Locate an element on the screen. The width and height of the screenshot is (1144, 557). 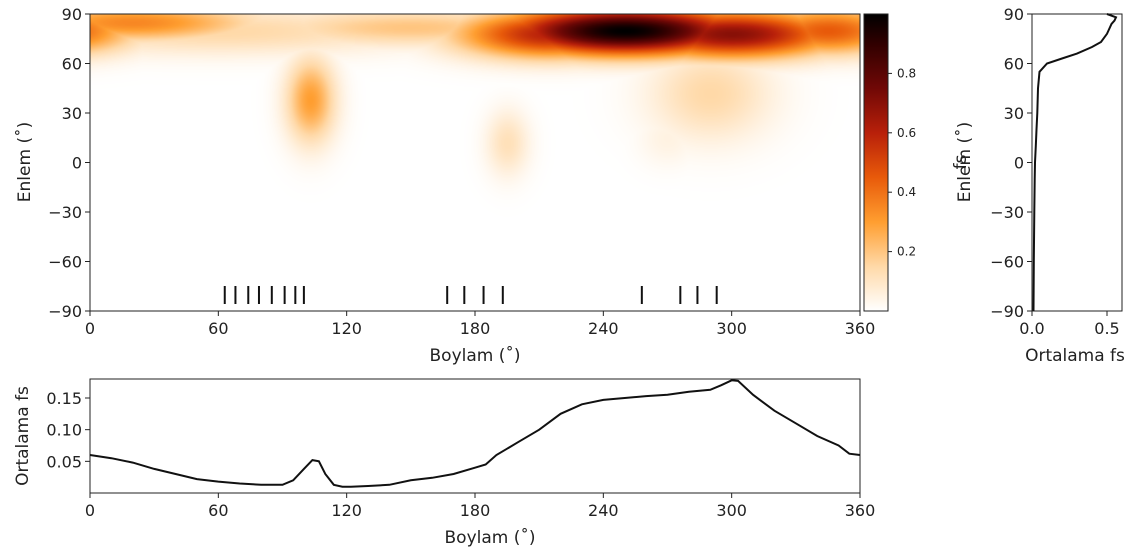
profile-y-label: Enlem (˚) is located at coordinates (964, 162).